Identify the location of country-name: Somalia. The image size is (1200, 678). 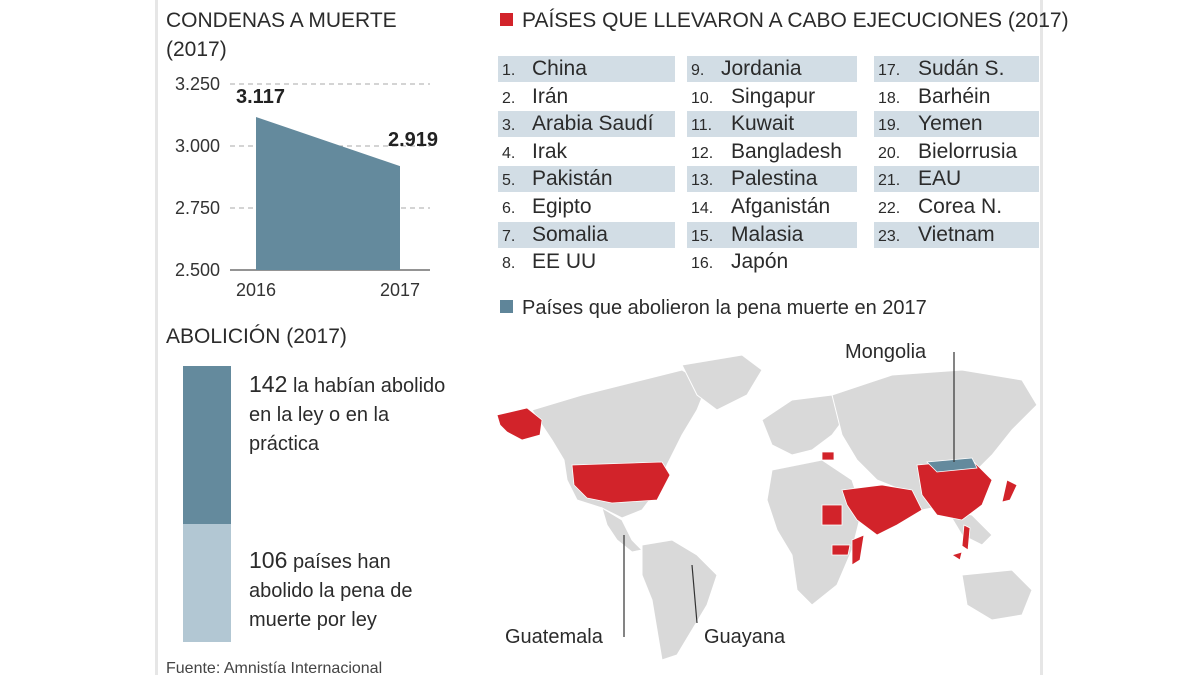
(570, 234).